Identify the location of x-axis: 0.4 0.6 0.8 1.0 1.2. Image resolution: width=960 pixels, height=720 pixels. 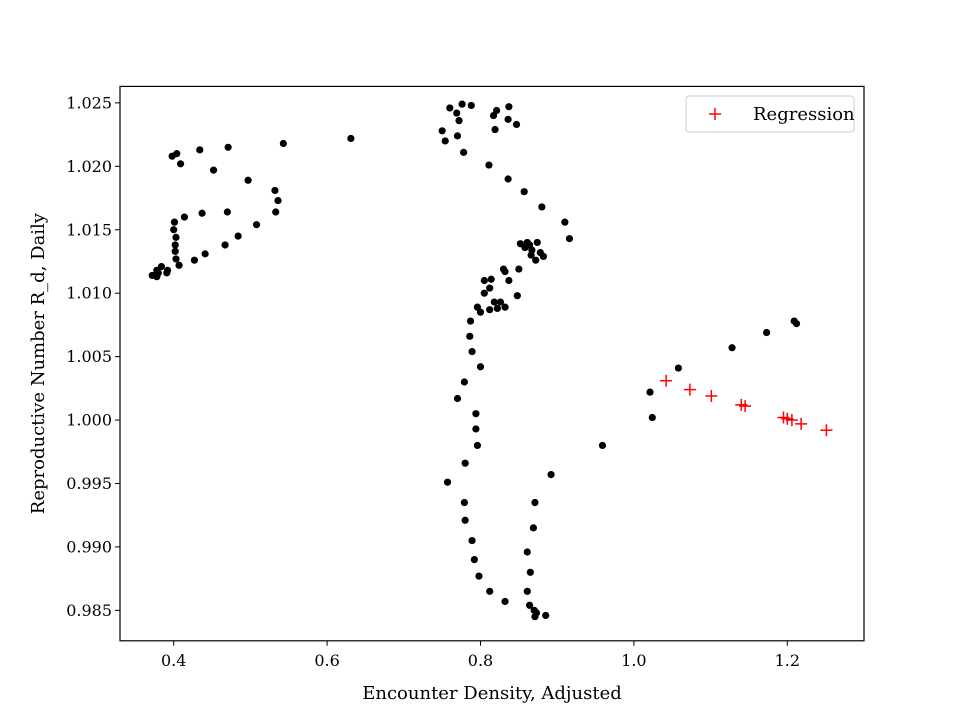
(480, 655).